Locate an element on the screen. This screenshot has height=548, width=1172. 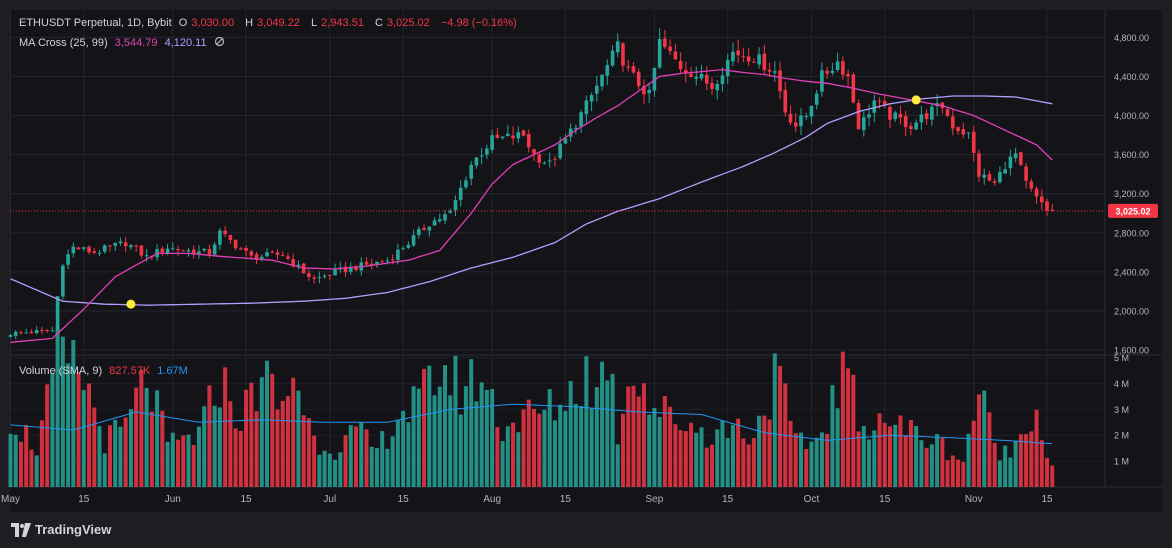
tradingview-branding: TradingView is located at coordinates (61, 529).